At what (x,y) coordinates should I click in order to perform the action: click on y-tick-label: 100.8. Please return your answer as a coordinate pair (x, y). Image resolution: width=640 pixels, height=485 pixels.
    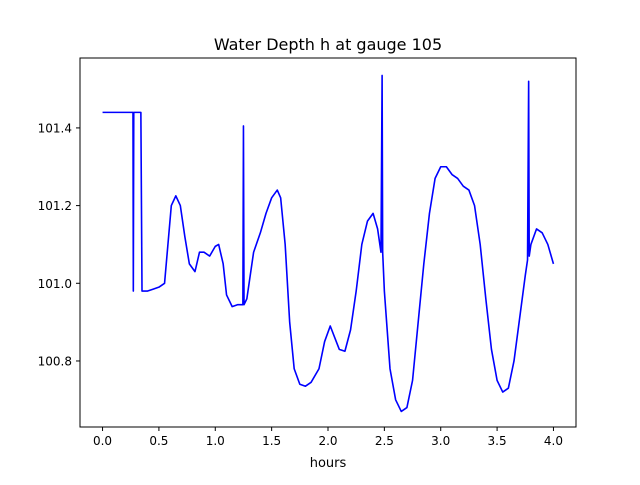
    Looking at the image, I should click on (55, 361).